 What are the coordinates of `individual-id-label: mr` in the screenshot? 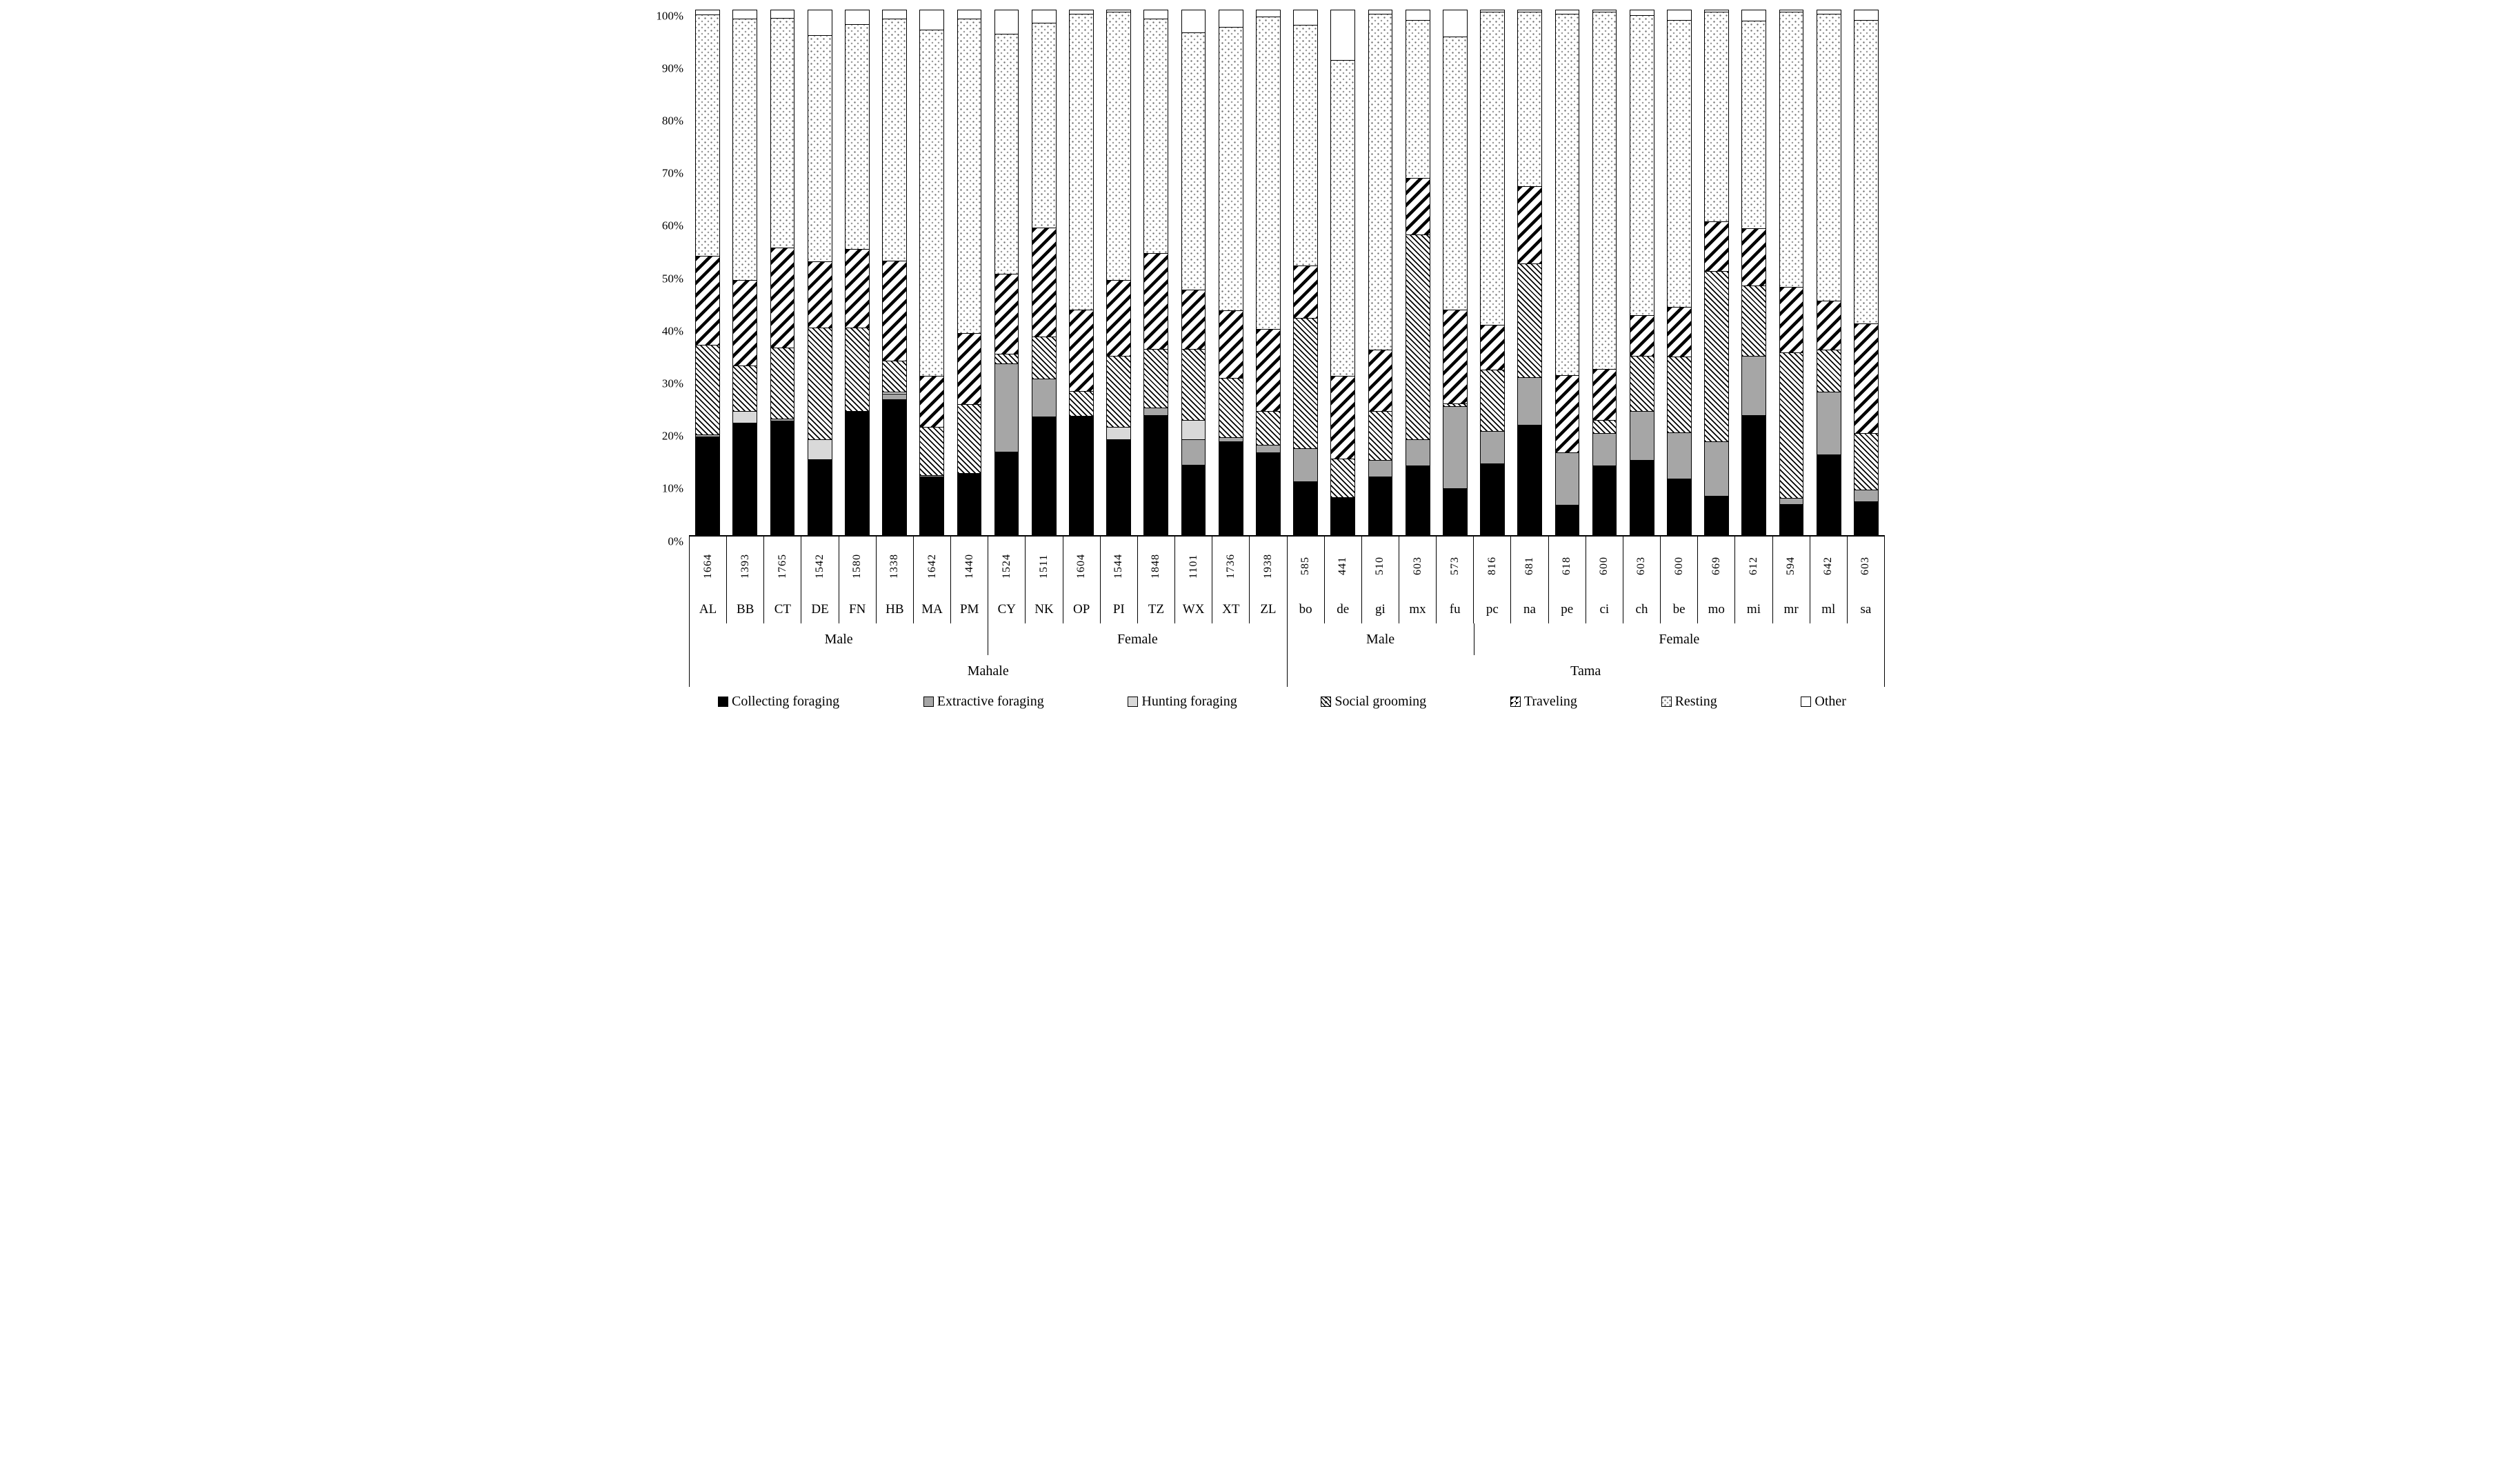 It's located at (1791, 609).